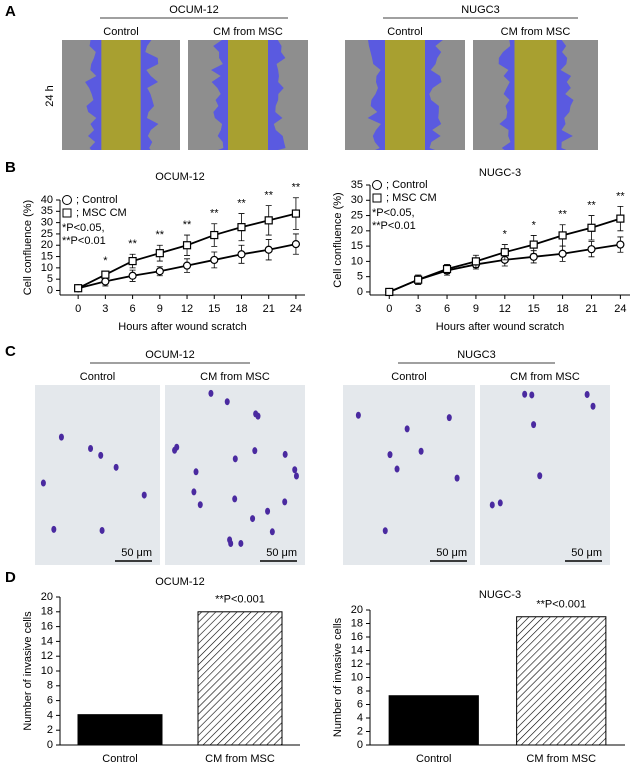 The height and width of the screenshot is (780, 643). Describe the element at coordinates (47, 256) in the screenshot. I see `y-tick-label: 15` at that location.